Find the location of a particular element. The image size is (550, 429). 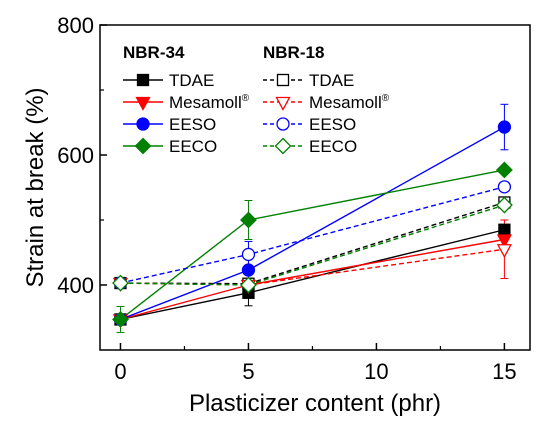

legend-label-nbr-34-eeco: EECO is located at coordinates (193, 146).